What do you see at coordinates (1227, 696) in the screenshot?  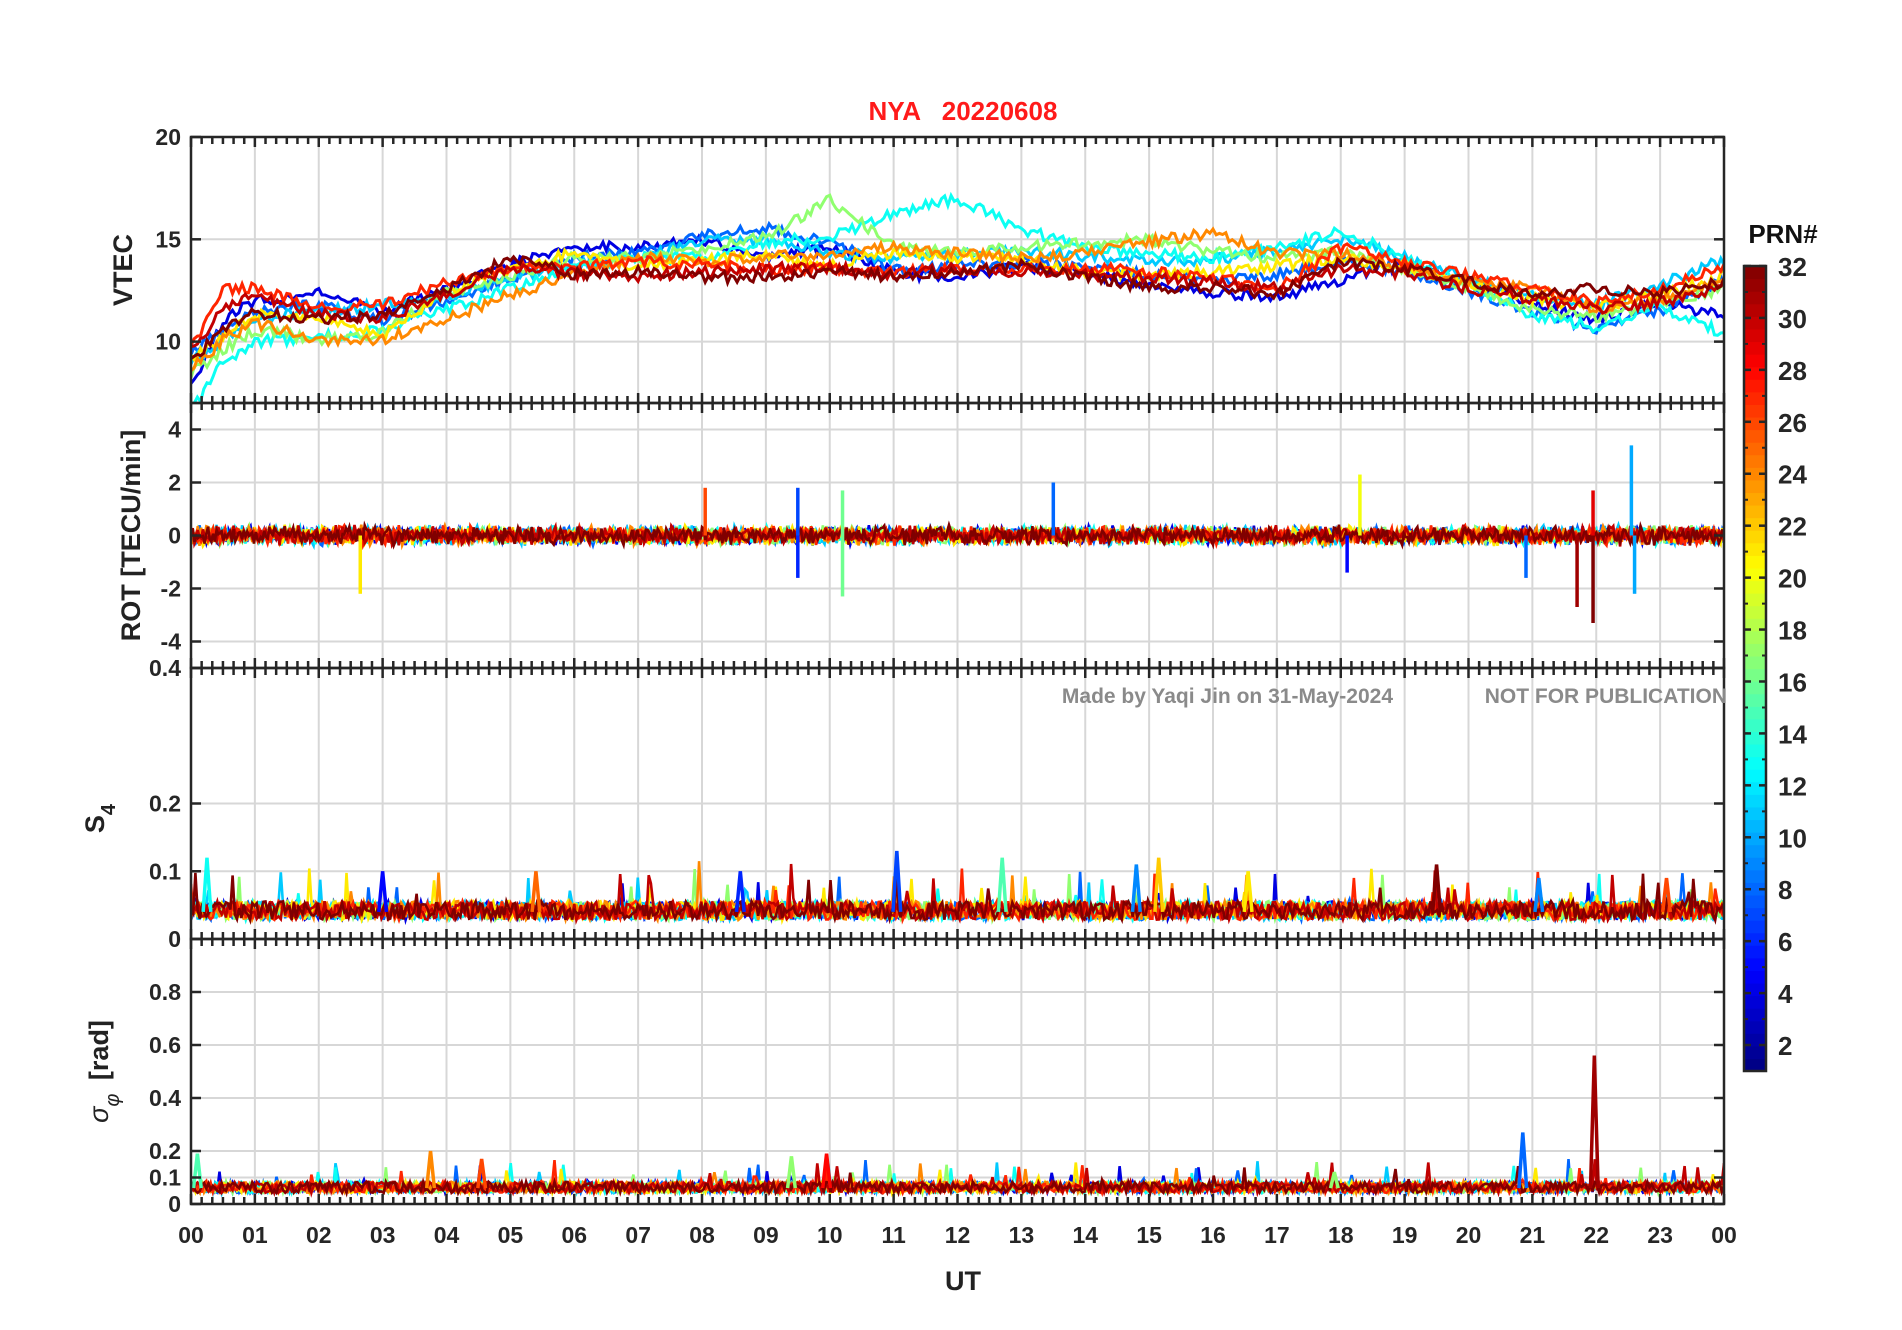 I see `watermark-left: Made by Yaqi Jin on 31-May-2024` at bounding box center [1227, 696].